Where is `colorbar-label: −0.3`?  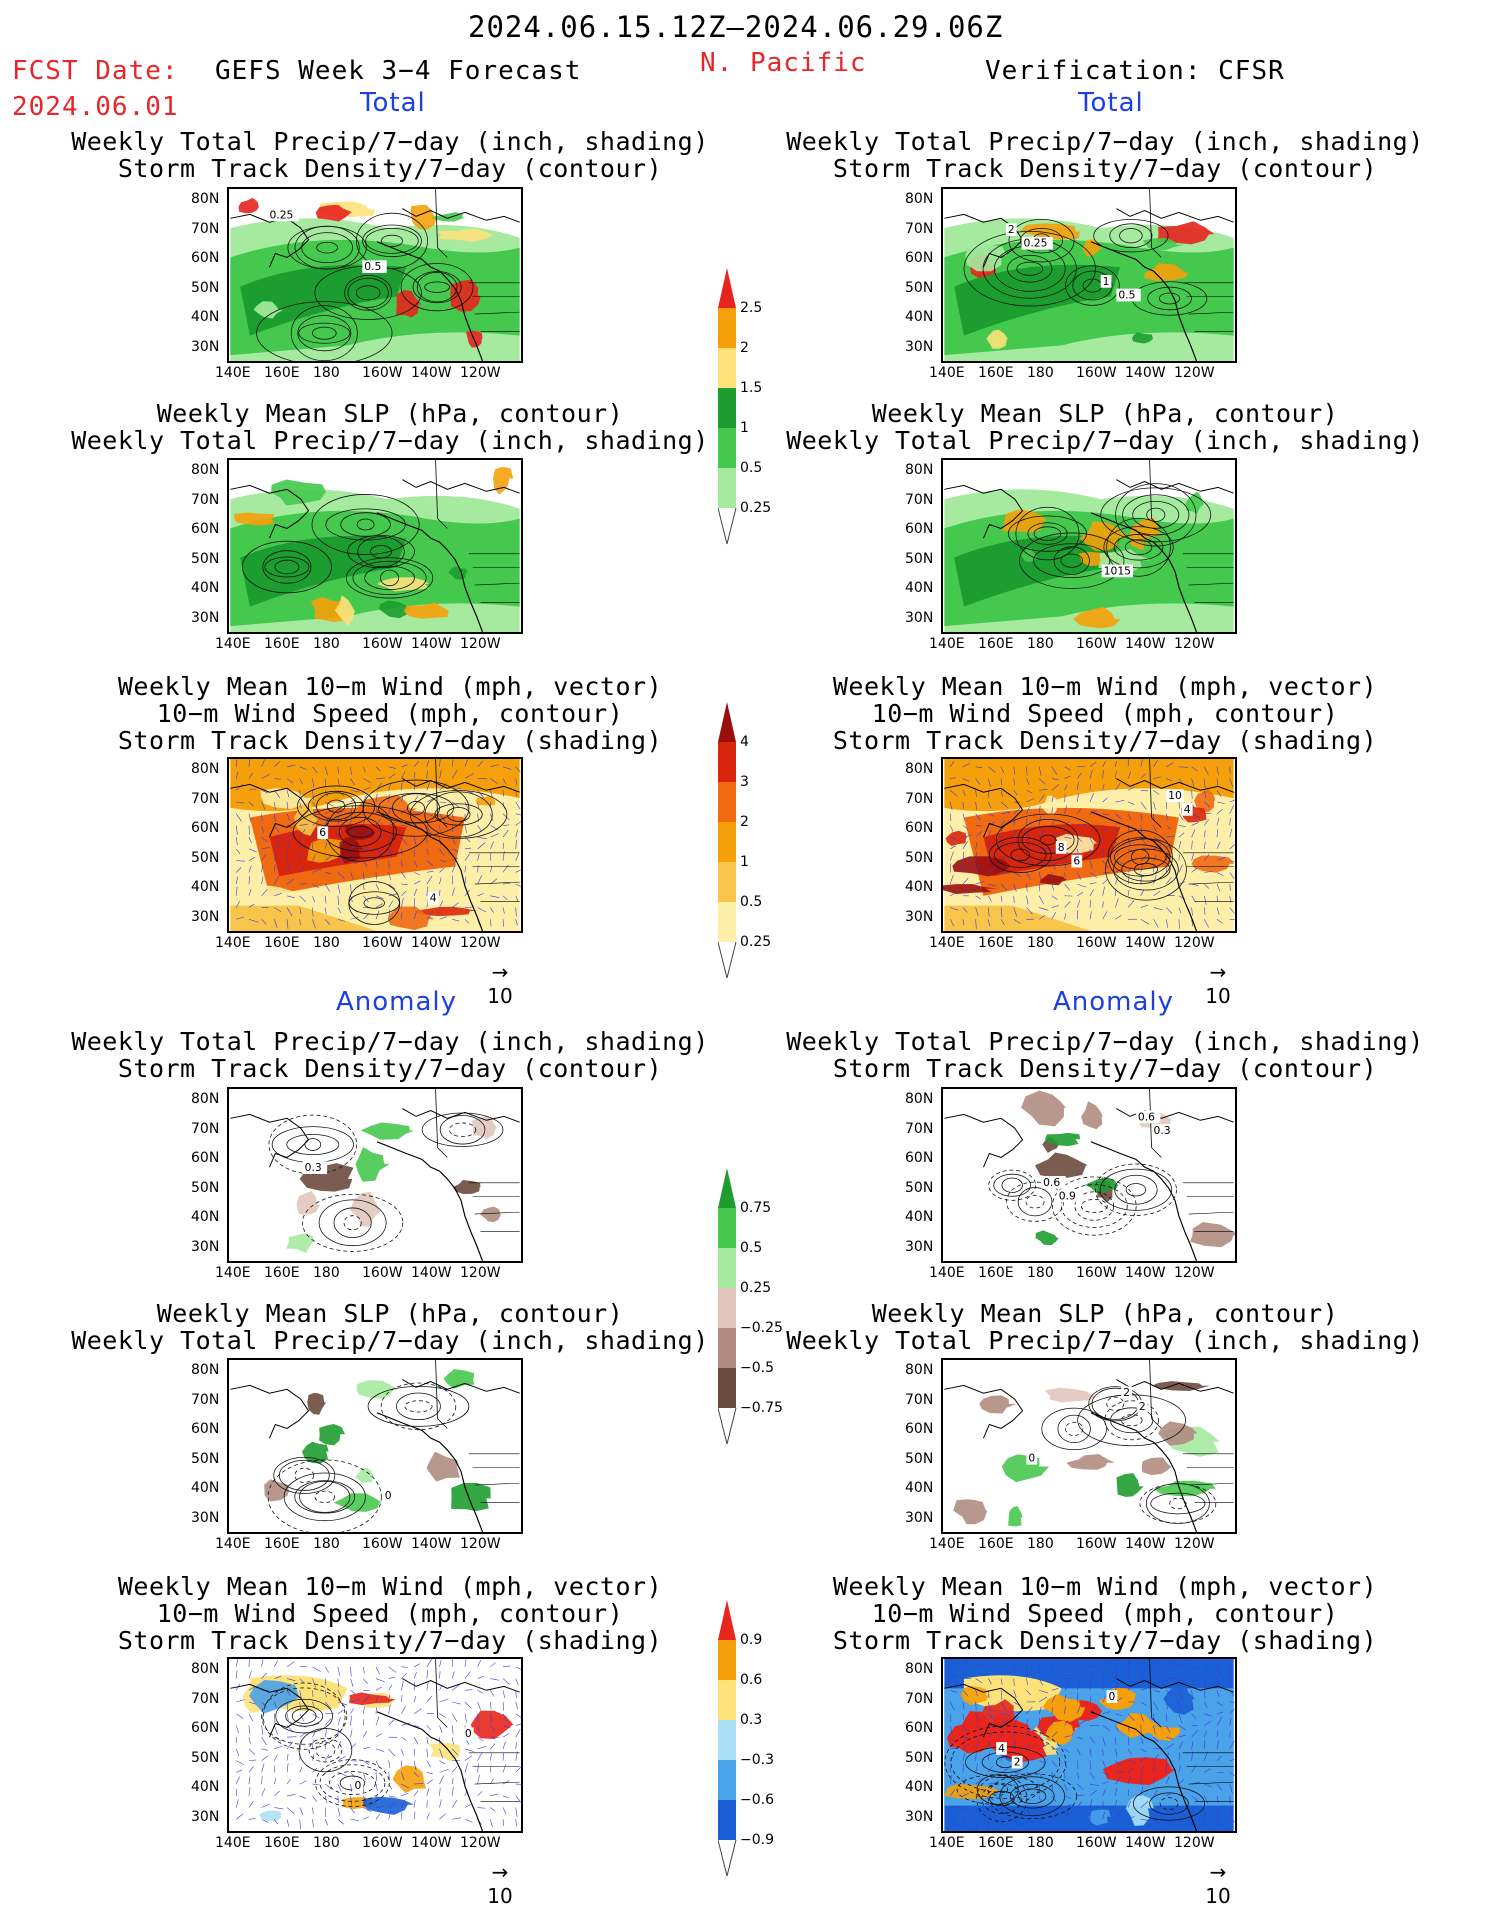 colorbar-label: −0.3 is located at coordinates (757, 1760).